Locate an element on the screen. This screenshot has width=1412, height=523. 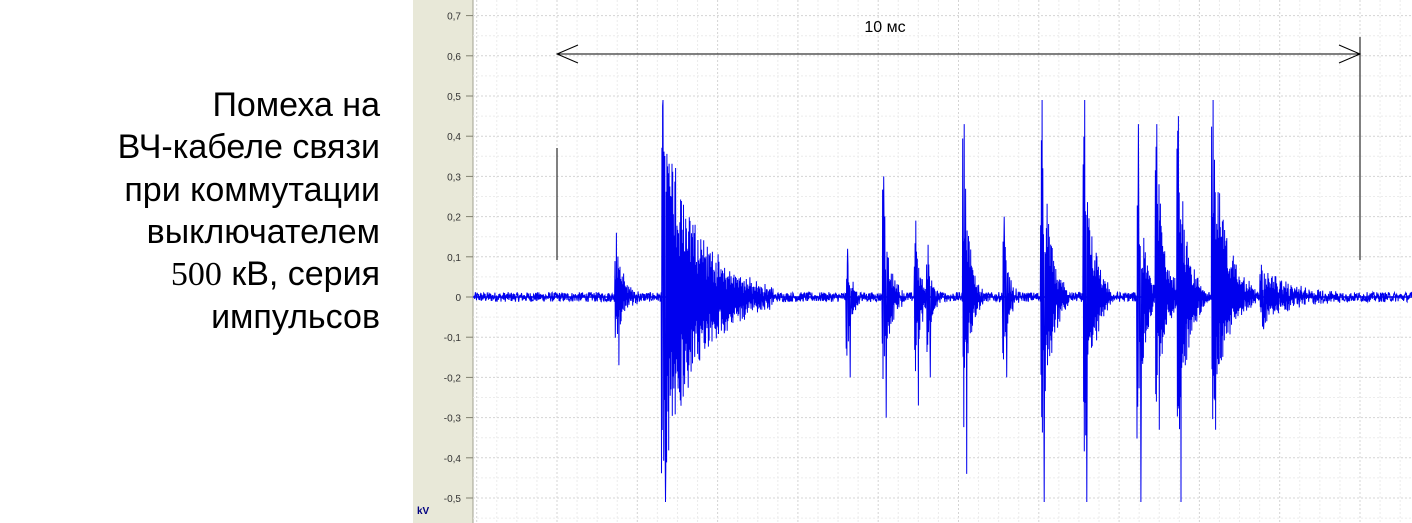
y-tick-label: 0,5 is located at coordinates (454, 97).